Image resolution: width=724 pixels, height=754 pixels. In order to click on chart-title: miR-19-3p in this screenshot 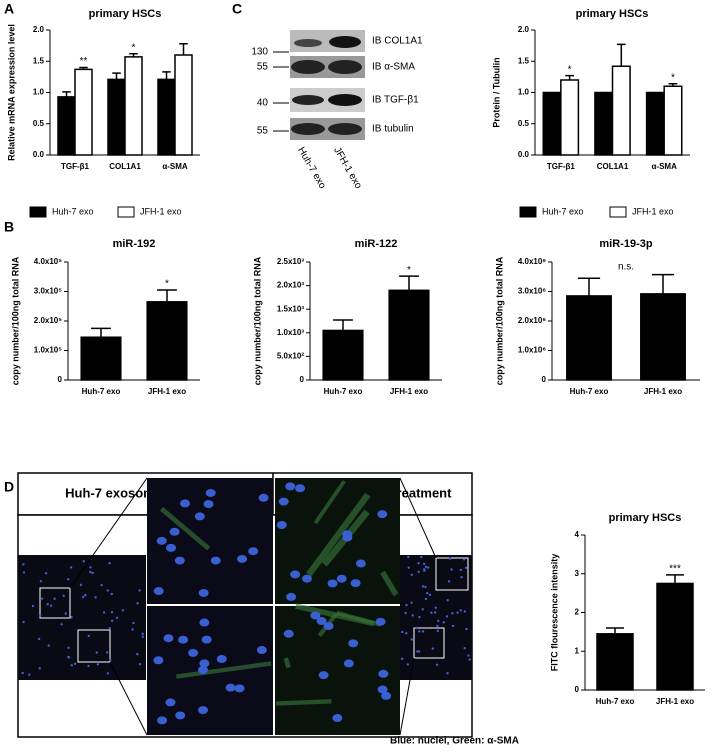, I will do `click(625, 244)`.